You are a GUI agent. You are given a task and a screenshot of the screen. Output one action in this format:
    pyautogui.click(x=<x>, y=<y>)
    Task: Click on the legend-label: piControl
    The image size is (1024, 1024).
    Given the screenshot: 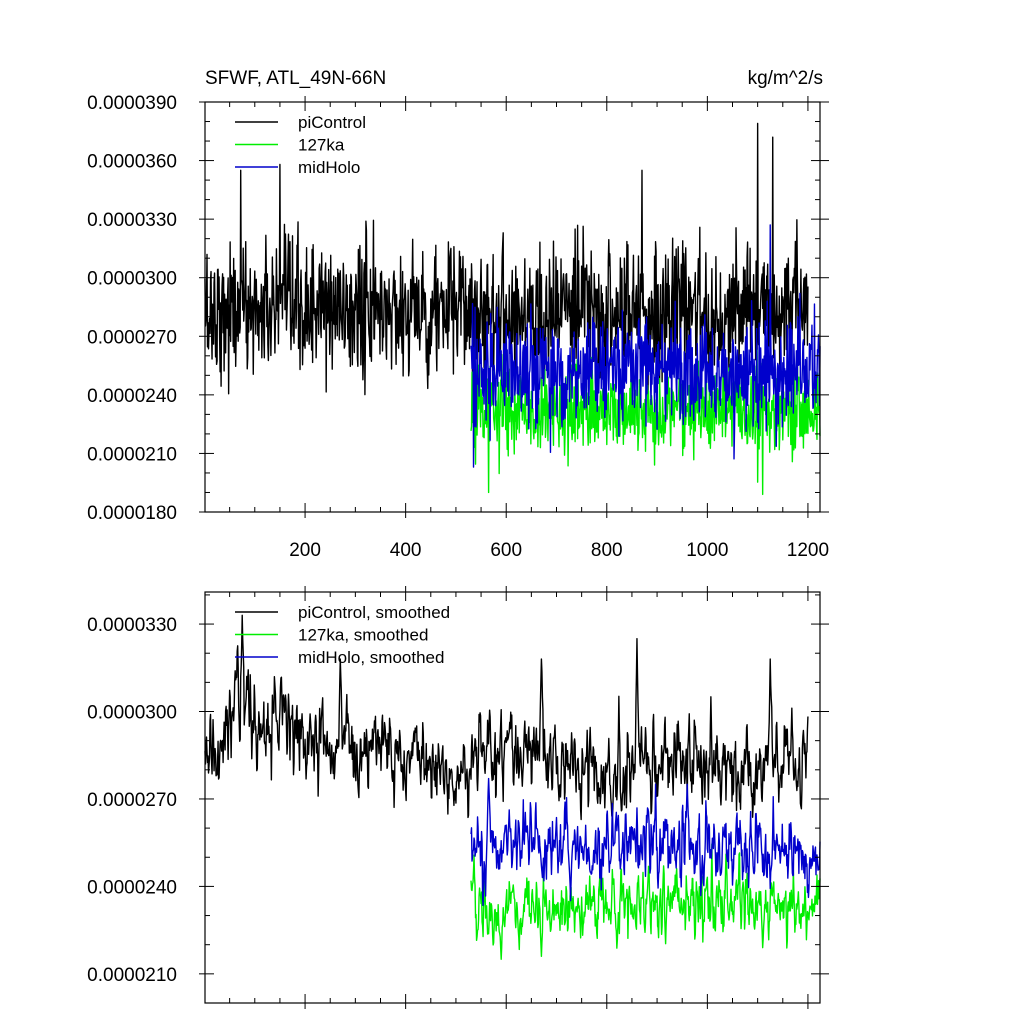 What is the action you would take?
    pyautogui.click(x=332, y=122)
    